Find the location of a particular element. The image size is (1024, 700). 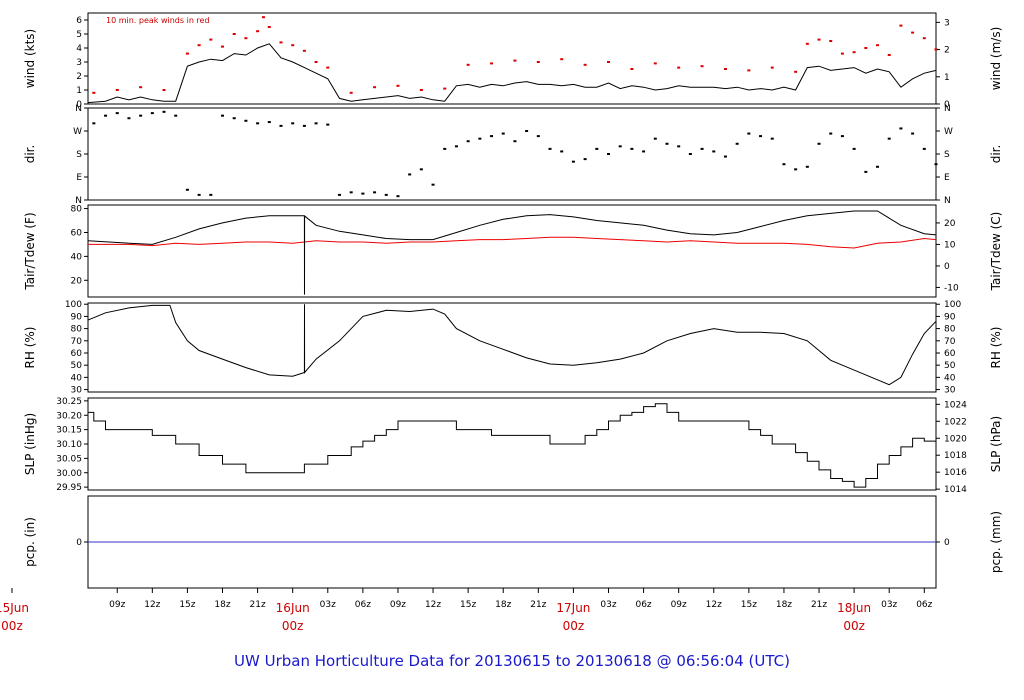

dir-left-tick-label: E is located at coordinates (79, 178).